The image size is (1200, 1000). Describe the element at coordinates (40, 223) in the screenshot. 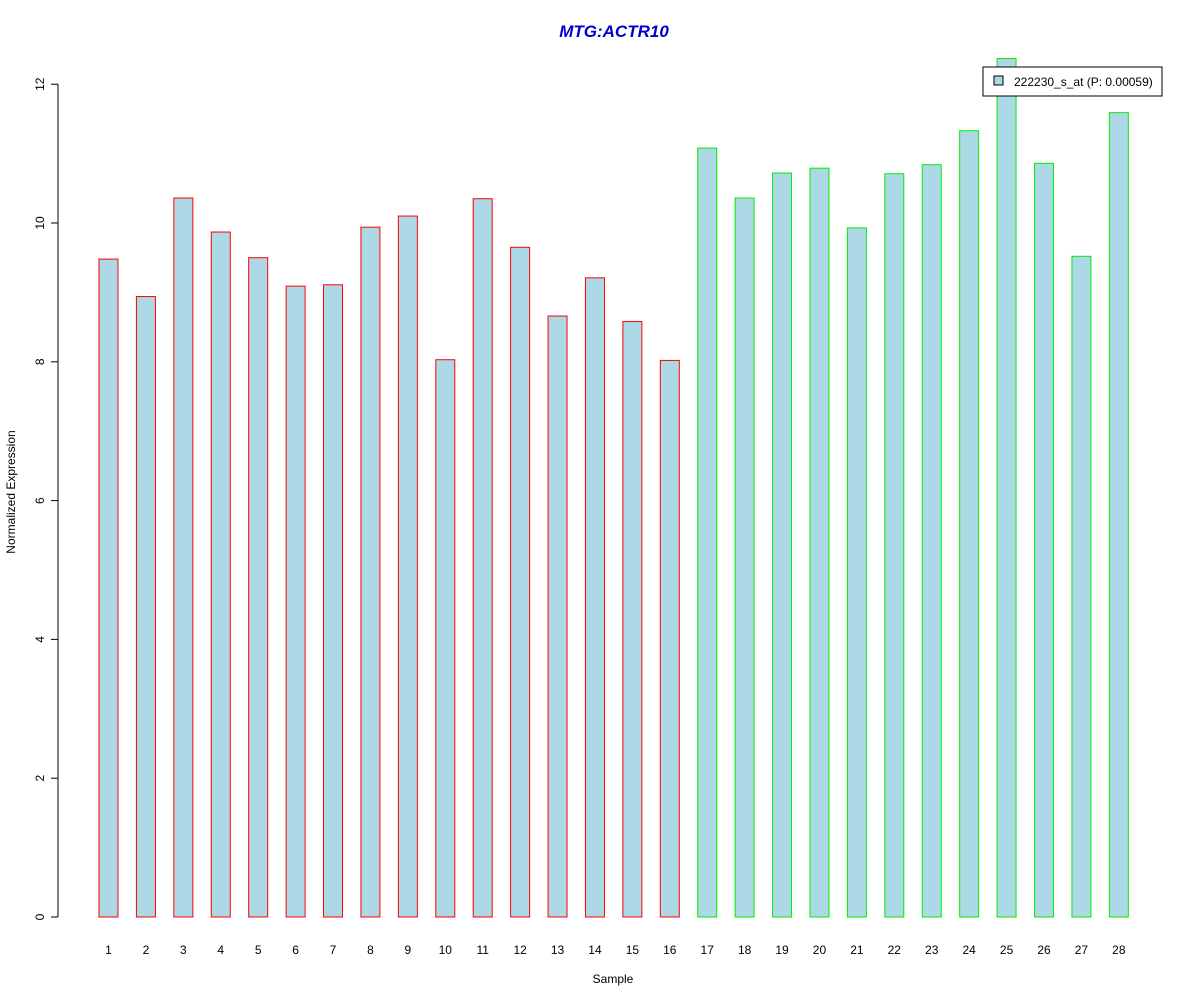

I see `y-tick-label: 10` at that location.